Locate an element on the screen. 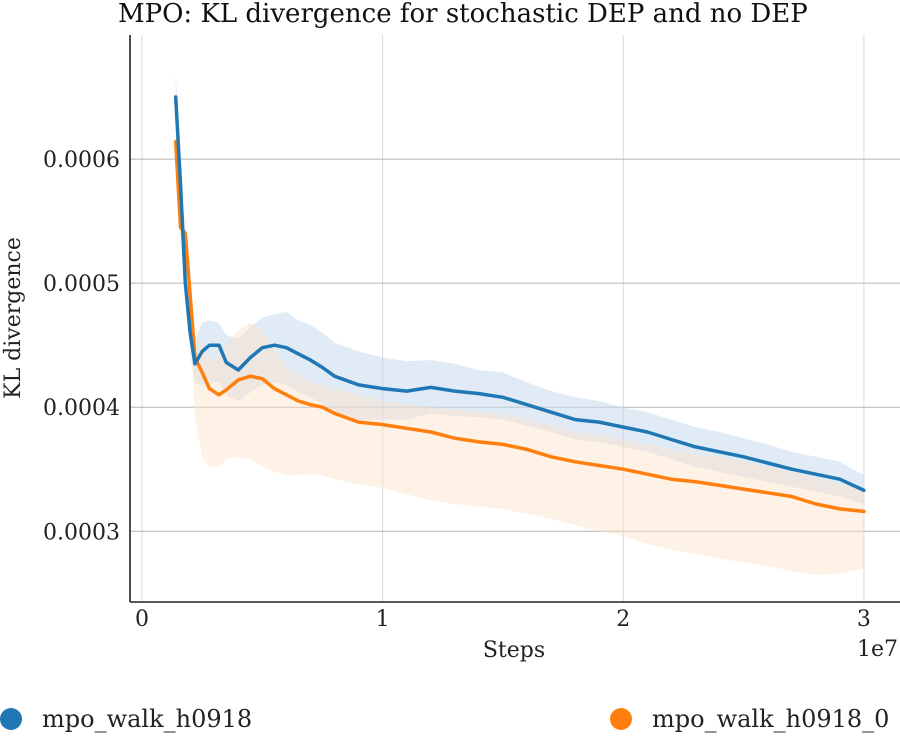 This screenshot has width=900, height=750. legend-item-series-1: mpo_walk_h0918 is located at coordinates (126, 719).